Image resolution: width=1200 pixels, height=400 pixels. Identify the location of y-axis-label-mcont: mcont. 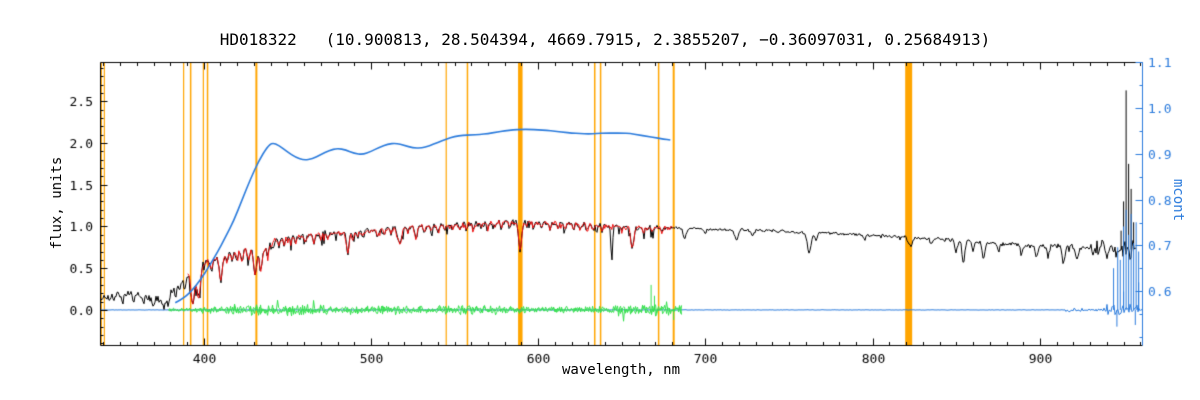
(1178, 200).